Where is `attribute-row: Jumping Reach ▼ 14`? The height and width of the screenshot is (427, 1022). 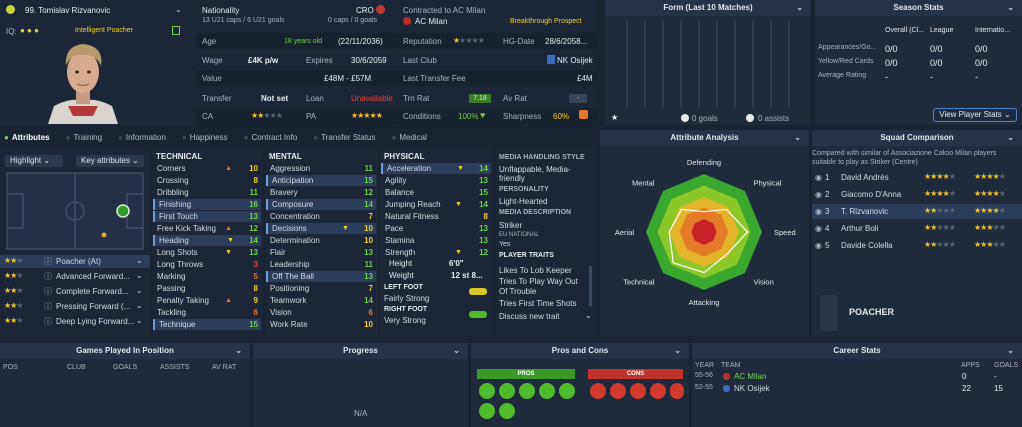 attribute-row: Jumping Reach ▼ 14 is located at coordinates (436, 204).